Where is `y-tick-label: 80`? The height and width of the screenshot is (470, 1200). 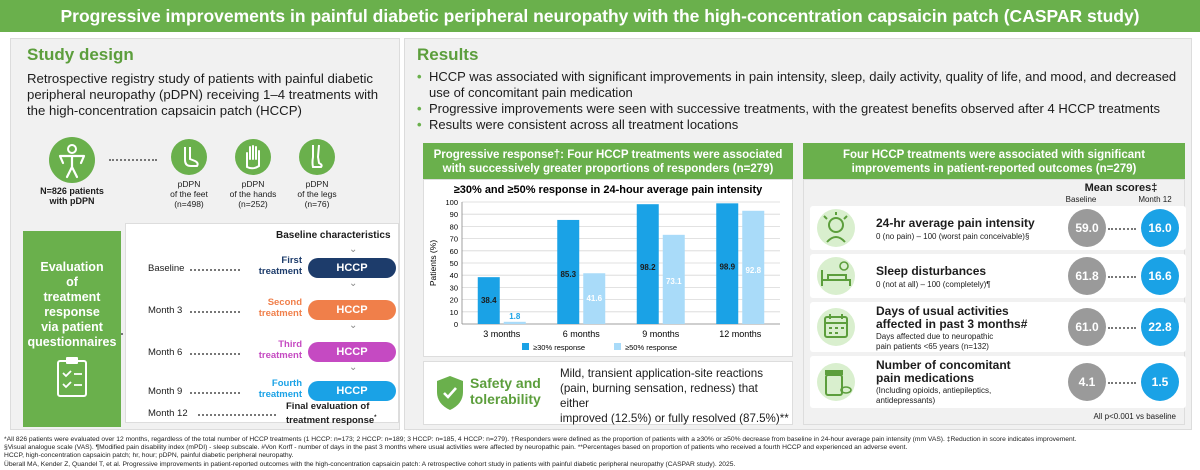 y-tick-label: 80 is located at coordinates (454, 226).